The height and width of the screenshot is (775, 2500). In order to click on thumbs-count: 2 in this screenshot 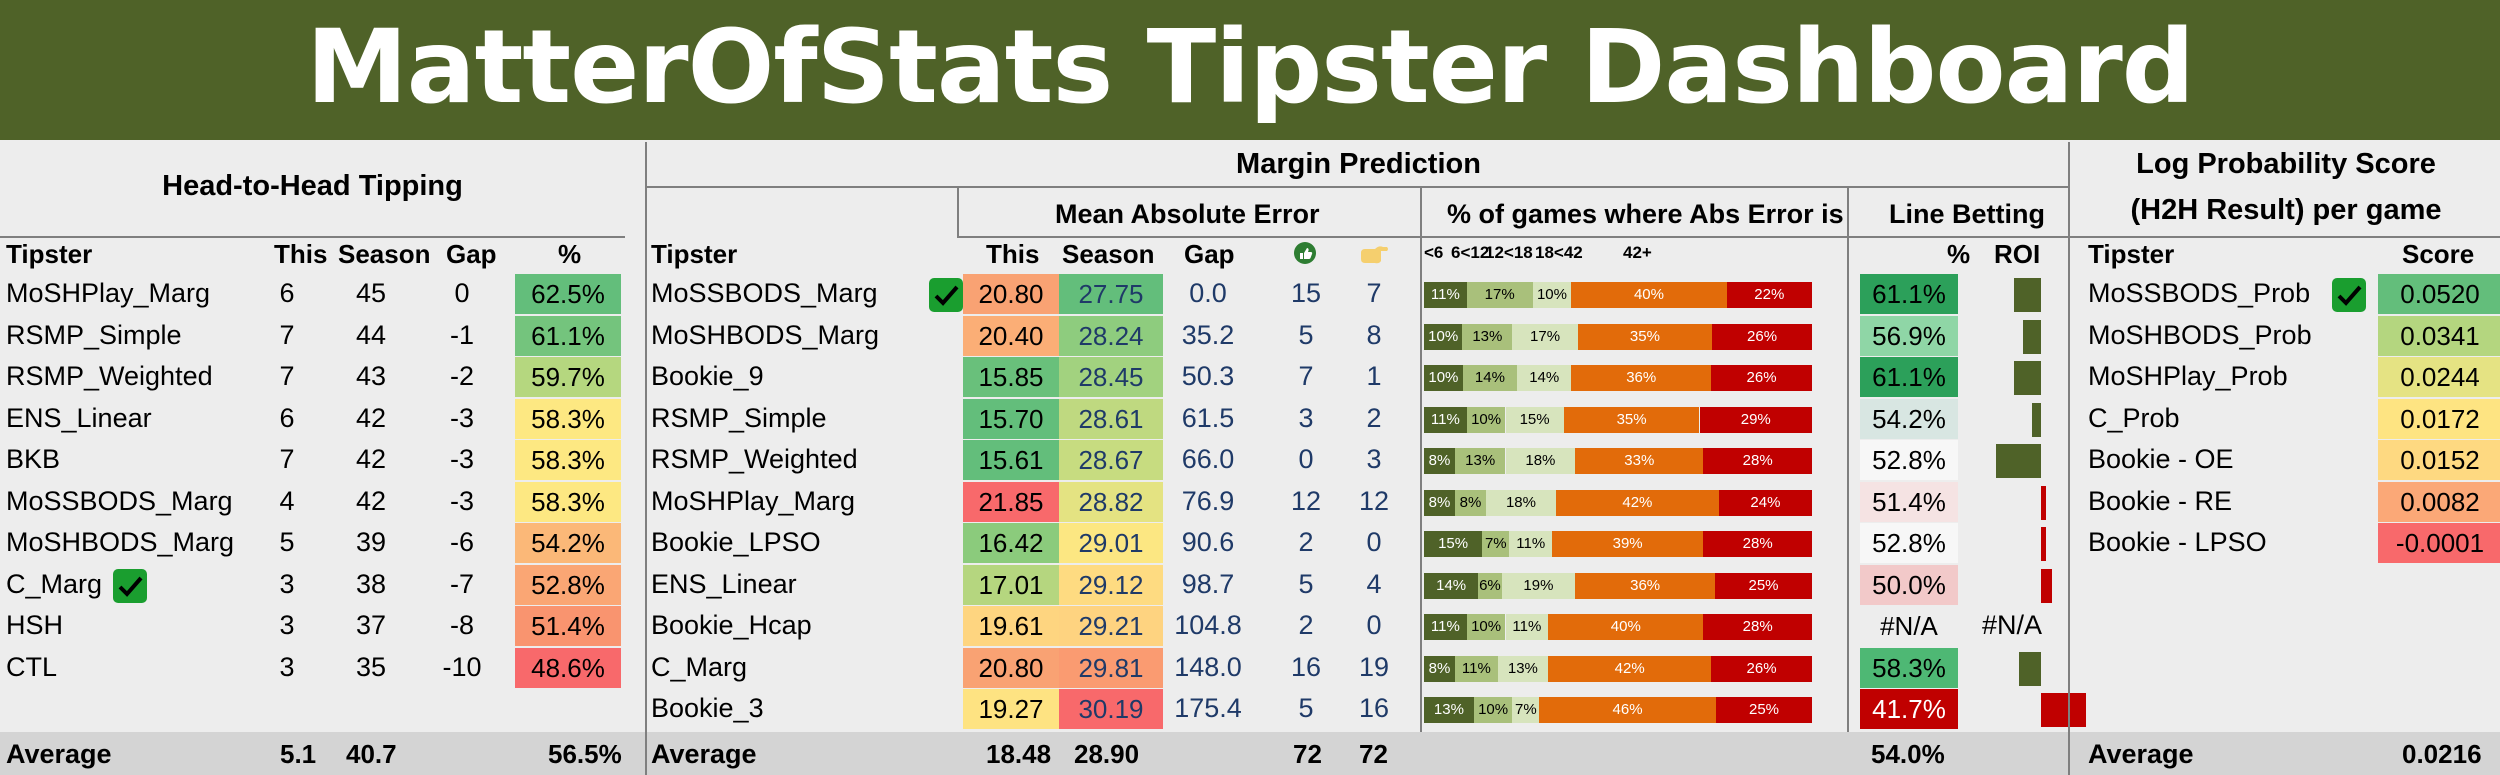, I will do `click(1306, 542)`.